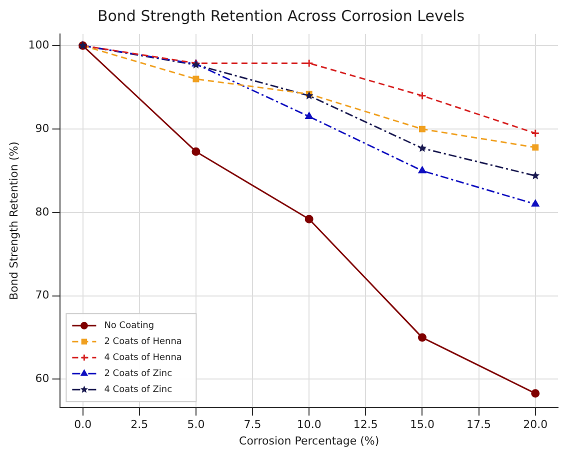  Describe the element at coordinates (143, 357) in the screenshot. I see `legend-label: 4 Coats of Henna` at that location.